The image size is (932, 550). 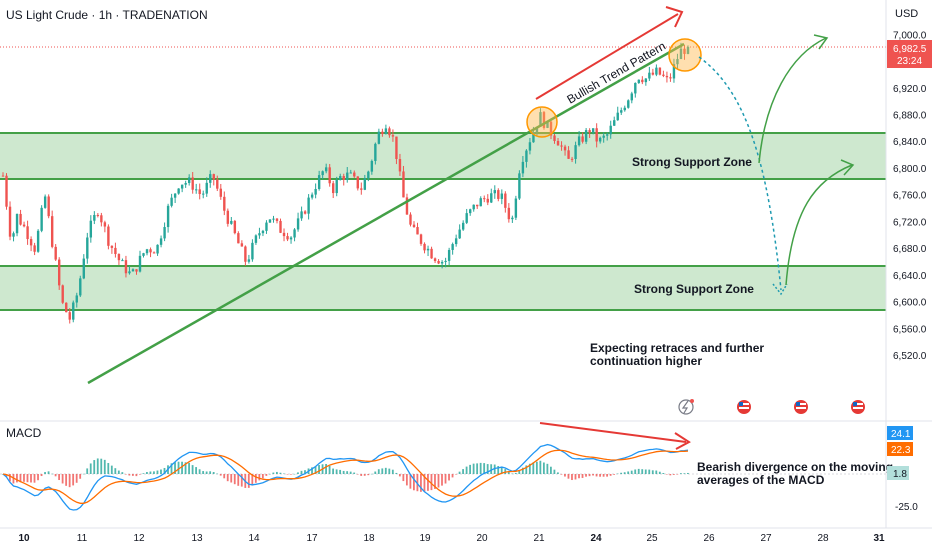 What do you see at coordinates (761, 480) in the screenshot?
I see `divergence-line-2: averages of the MACD` at bounding box center [761, 480].